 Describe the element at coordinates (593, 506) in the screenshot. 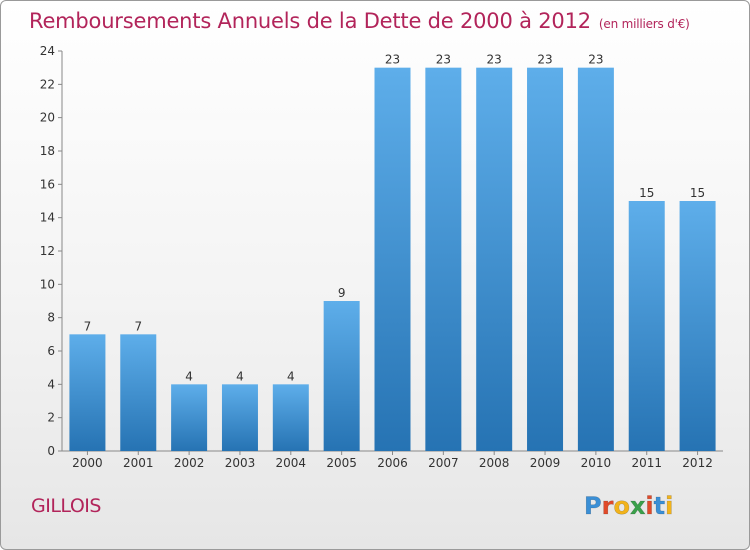

I see `logo-letter: P` at that location.